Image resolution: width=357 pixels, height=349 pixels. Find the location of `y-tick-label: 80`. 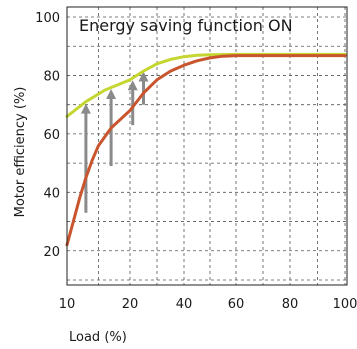

y-tick-label: 80 is located at coordinates (51, 76).